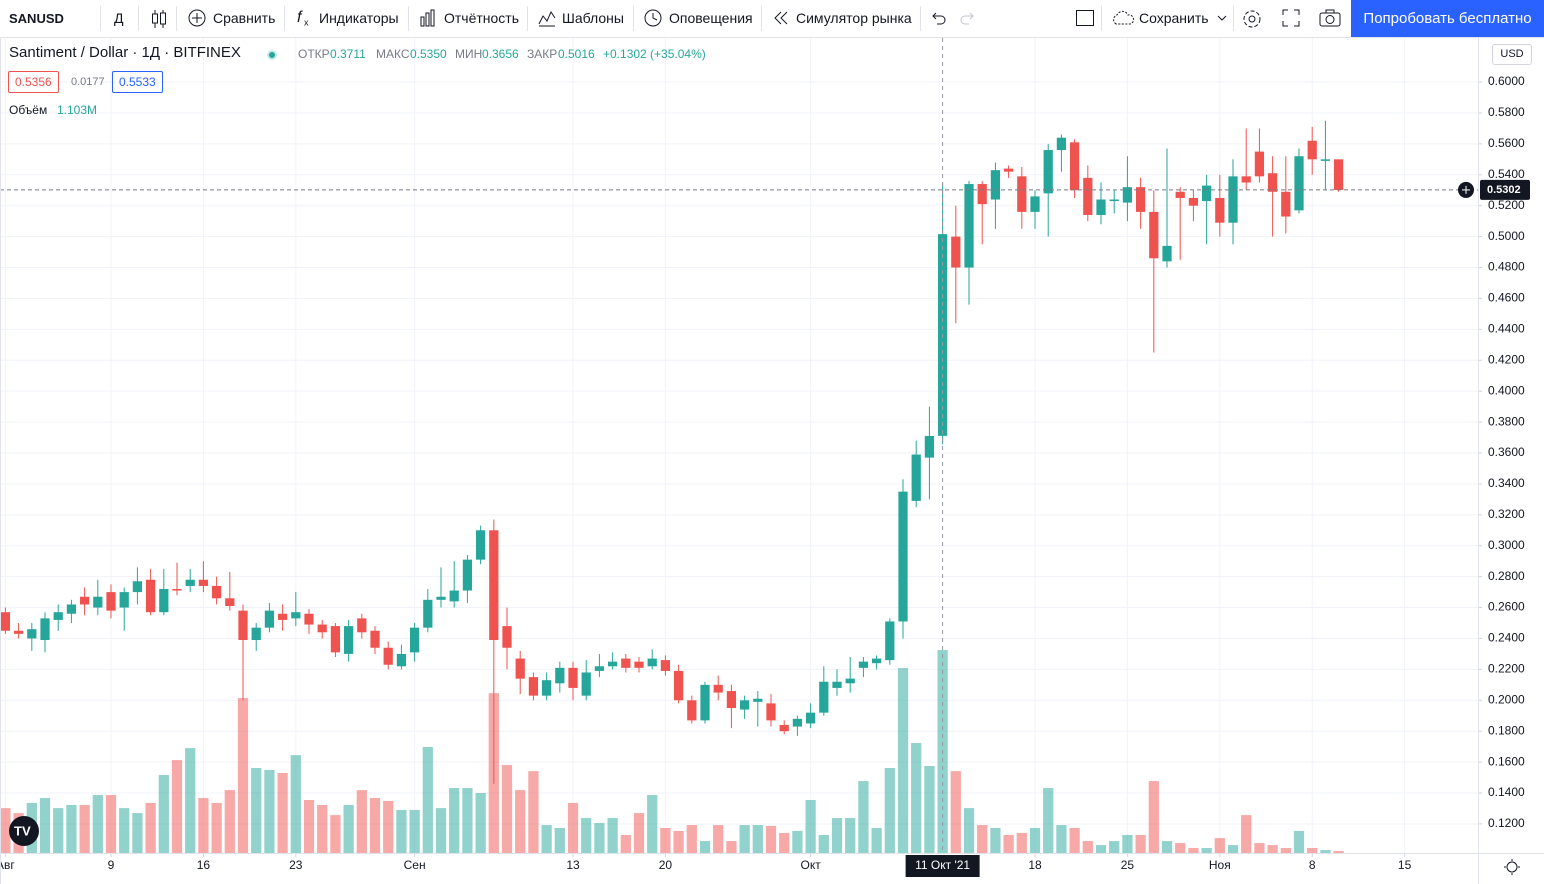  I want to click on chart-type-icon, so click(159, 19).